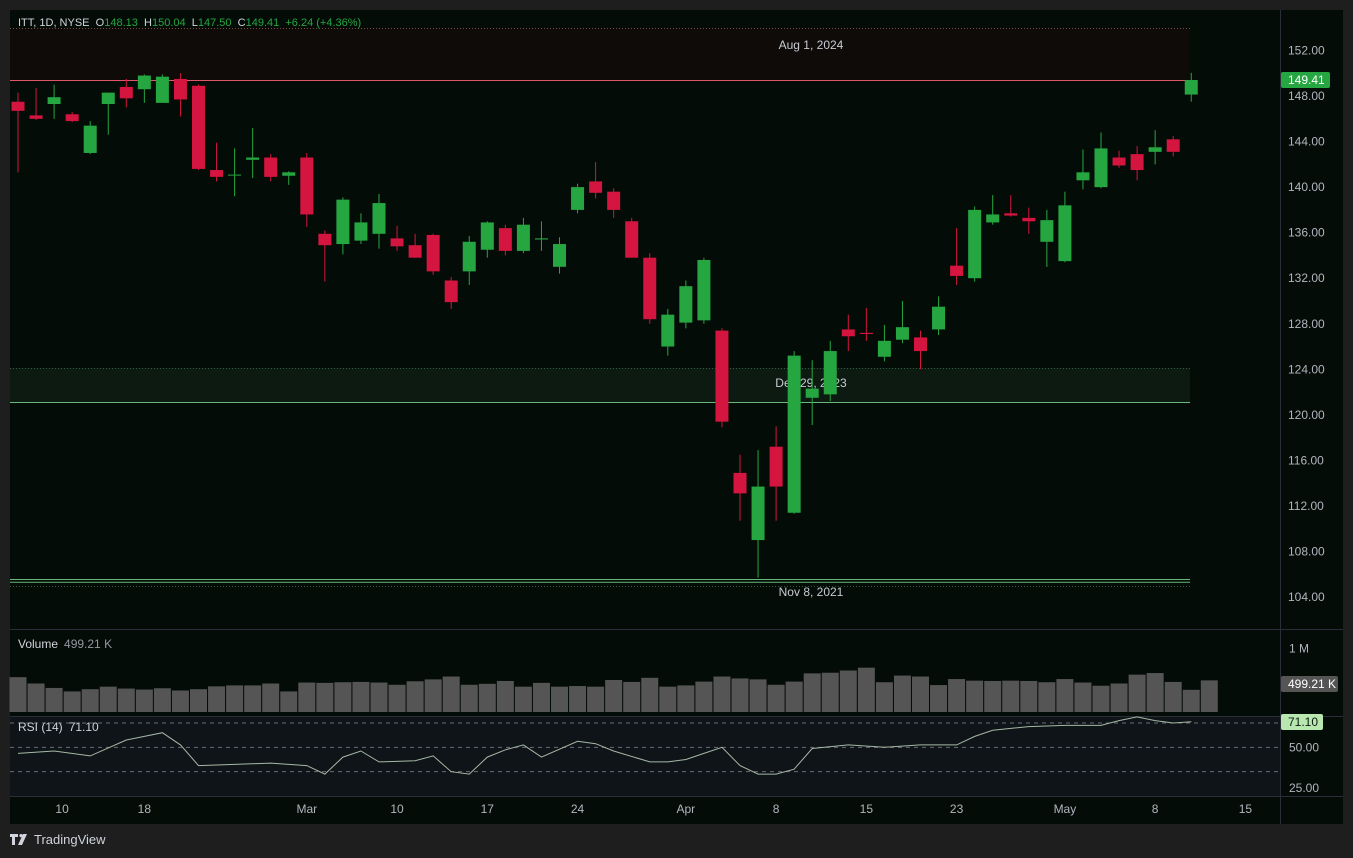  I want to click on rsi-value: 71.10, so click(83, 727).